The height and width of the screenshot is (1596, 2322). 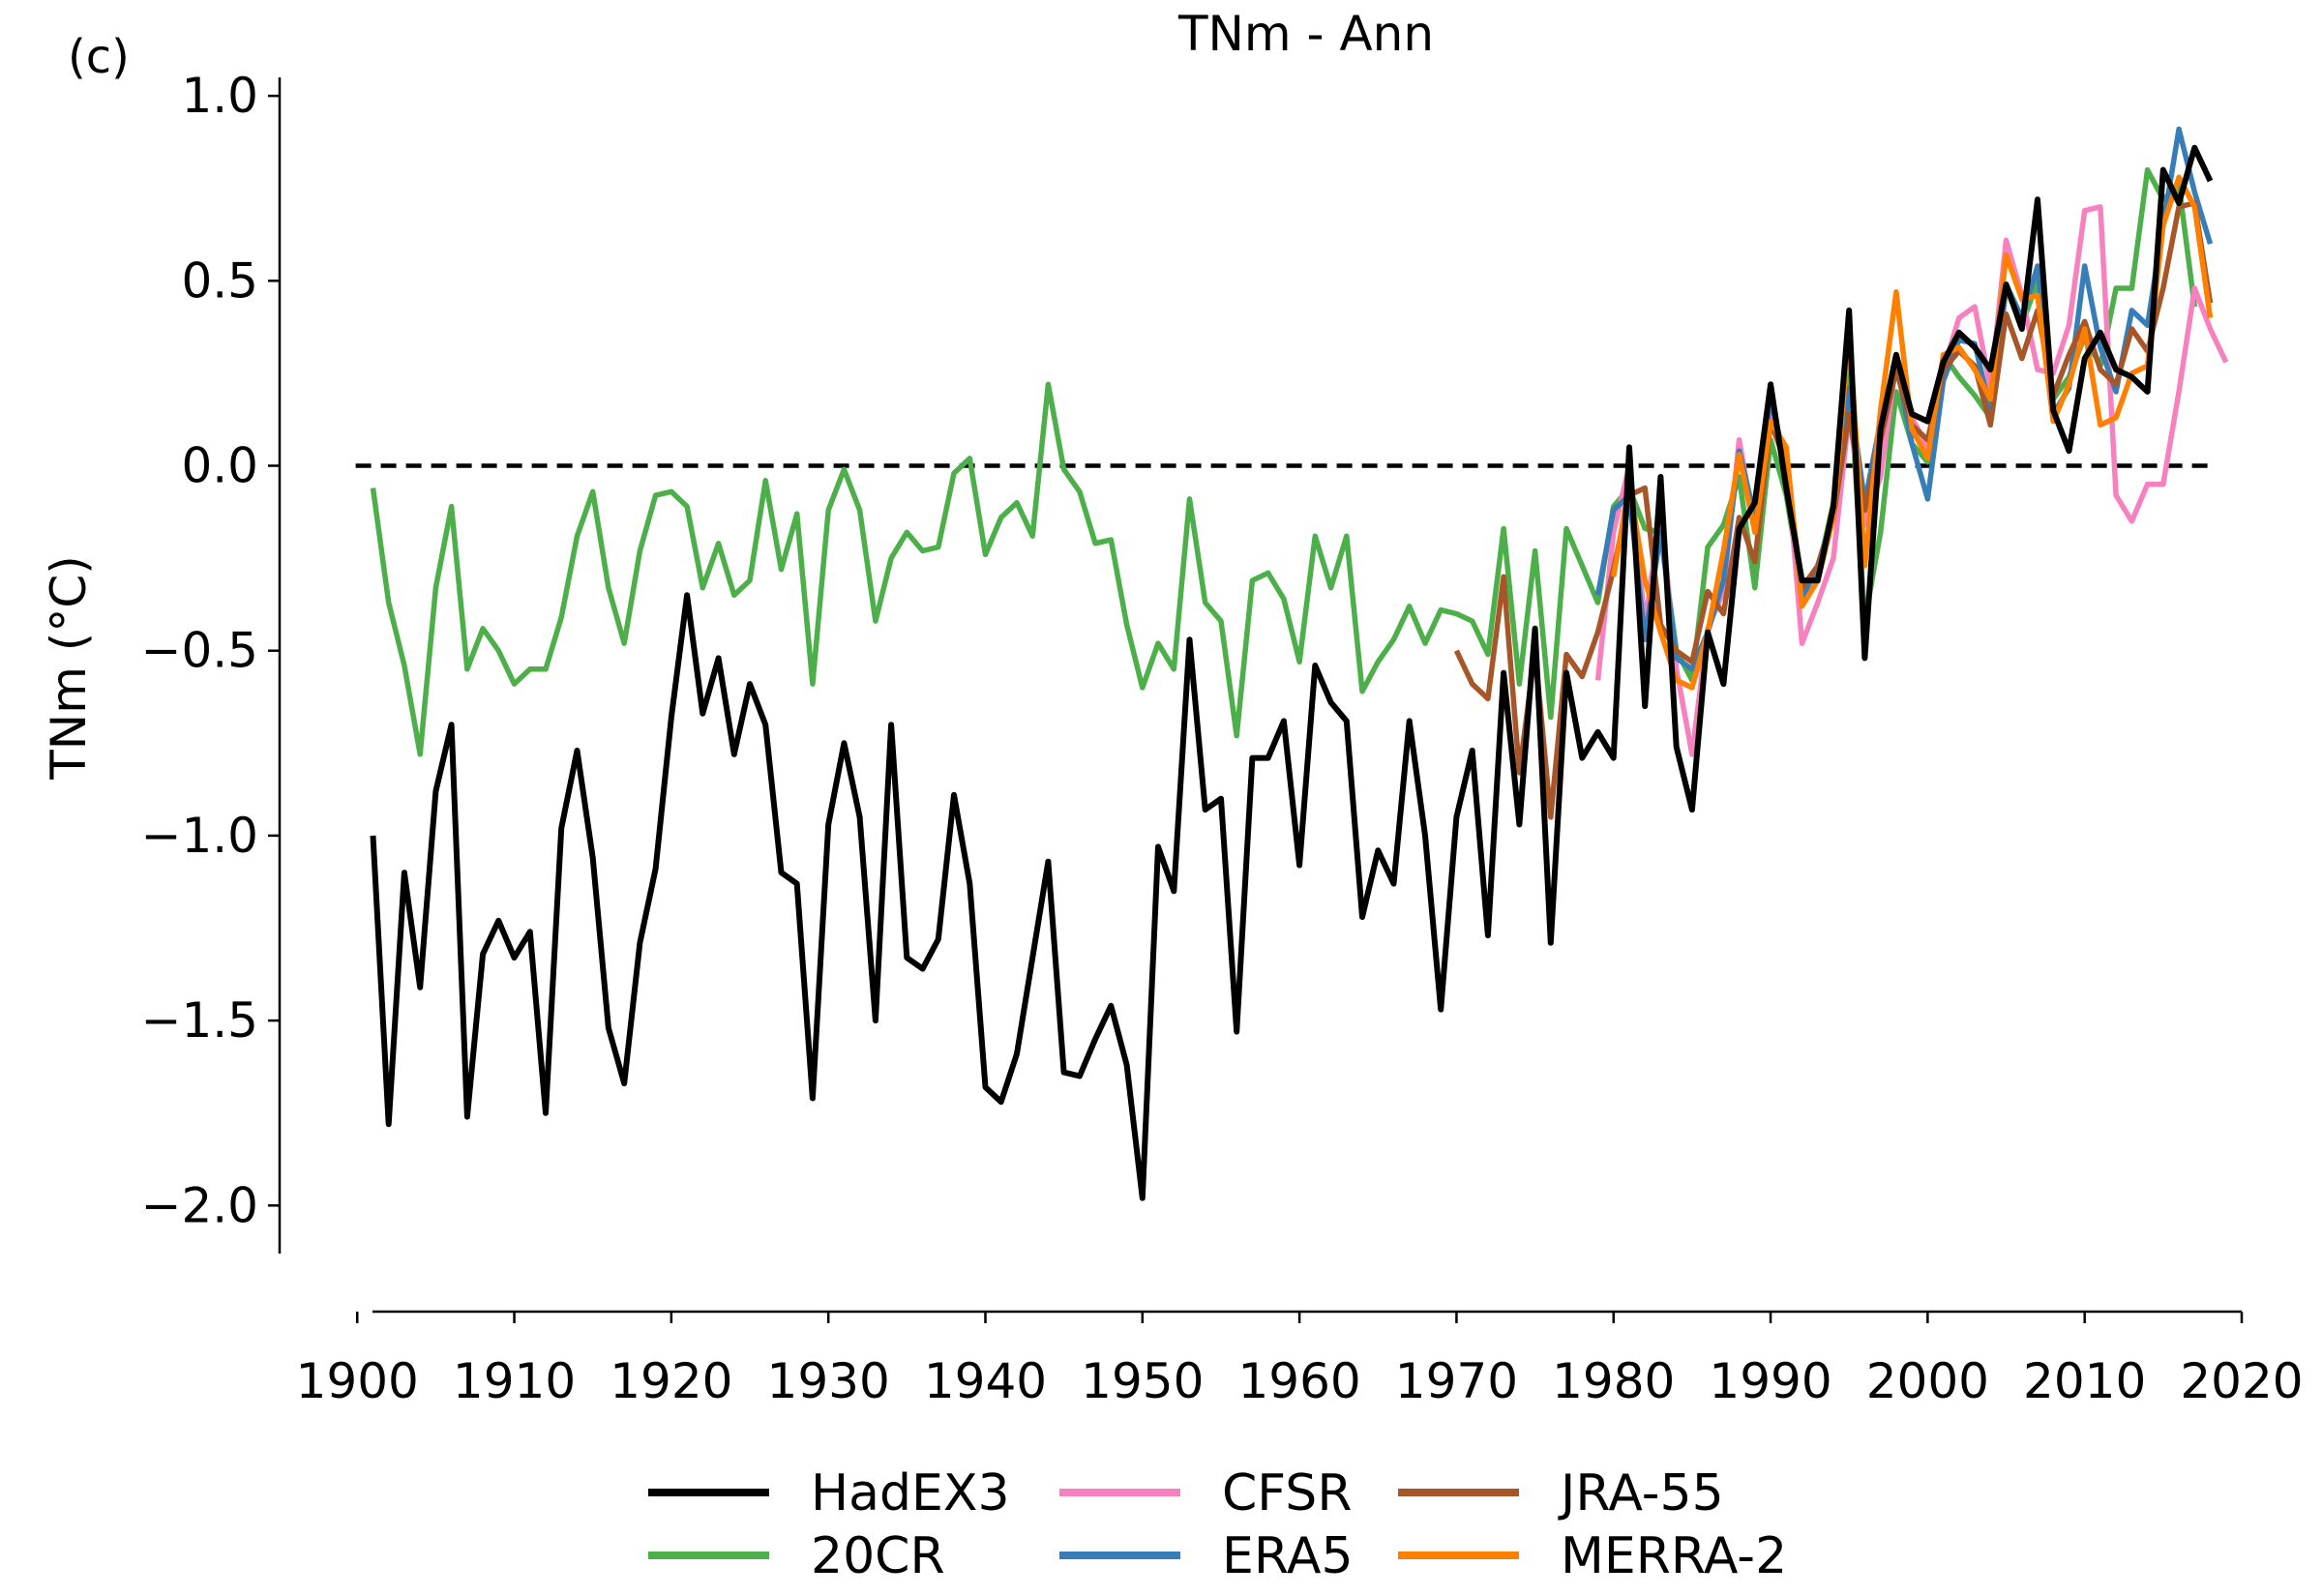 What do you see at coordinates (1142, 1381) in the screenshot?
I see `x-tick-label: 1950` at bounding box center [1142, 1381].